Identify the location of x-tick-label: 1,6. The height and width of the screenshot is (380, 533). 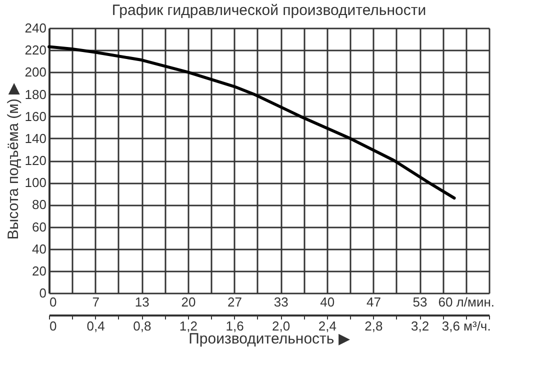
(235, 326).